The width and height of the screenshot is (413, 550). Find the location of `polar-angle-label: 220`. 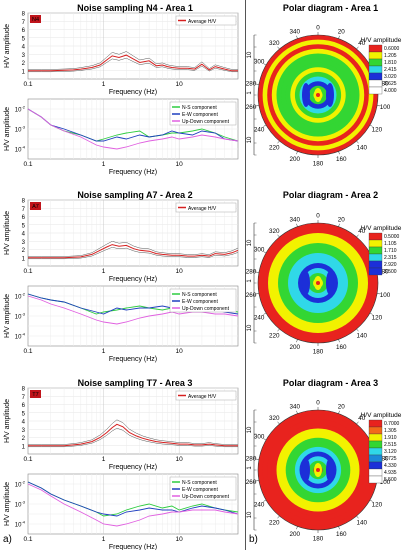

polar-angle-label: 220 is located at coordinates (274, 522).